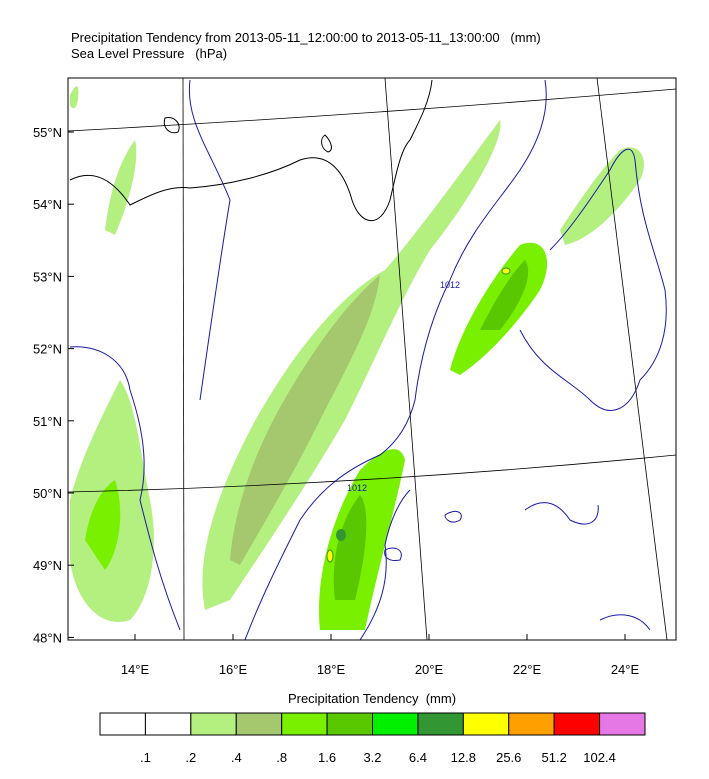 This screenshot has height=779, width=709. I want to click on lon-label: 16°E, so click(233, 669).